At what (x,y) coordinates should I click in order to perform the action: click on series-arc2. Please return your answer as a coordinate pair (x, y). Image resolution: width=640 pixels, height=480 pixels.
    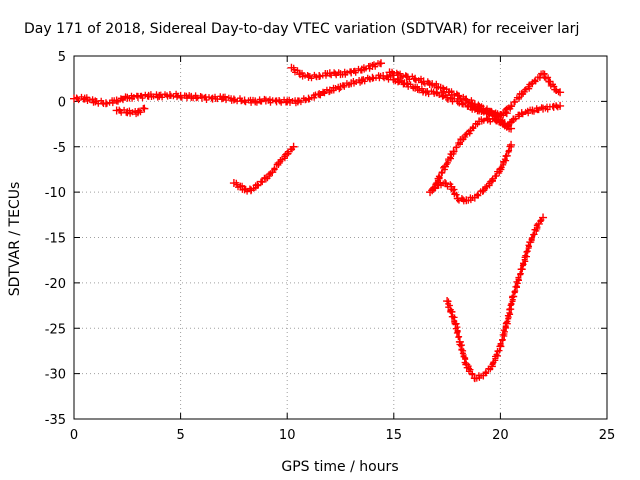
    Looking at the image, I should click on (130, 111).